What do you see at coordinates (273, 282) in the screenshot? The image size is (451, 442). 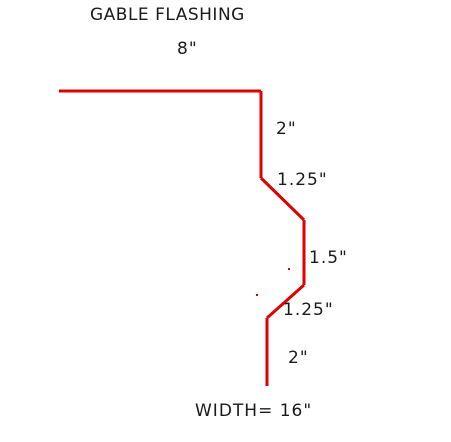 I see `stray-marks` at bounding box center [273, 282].